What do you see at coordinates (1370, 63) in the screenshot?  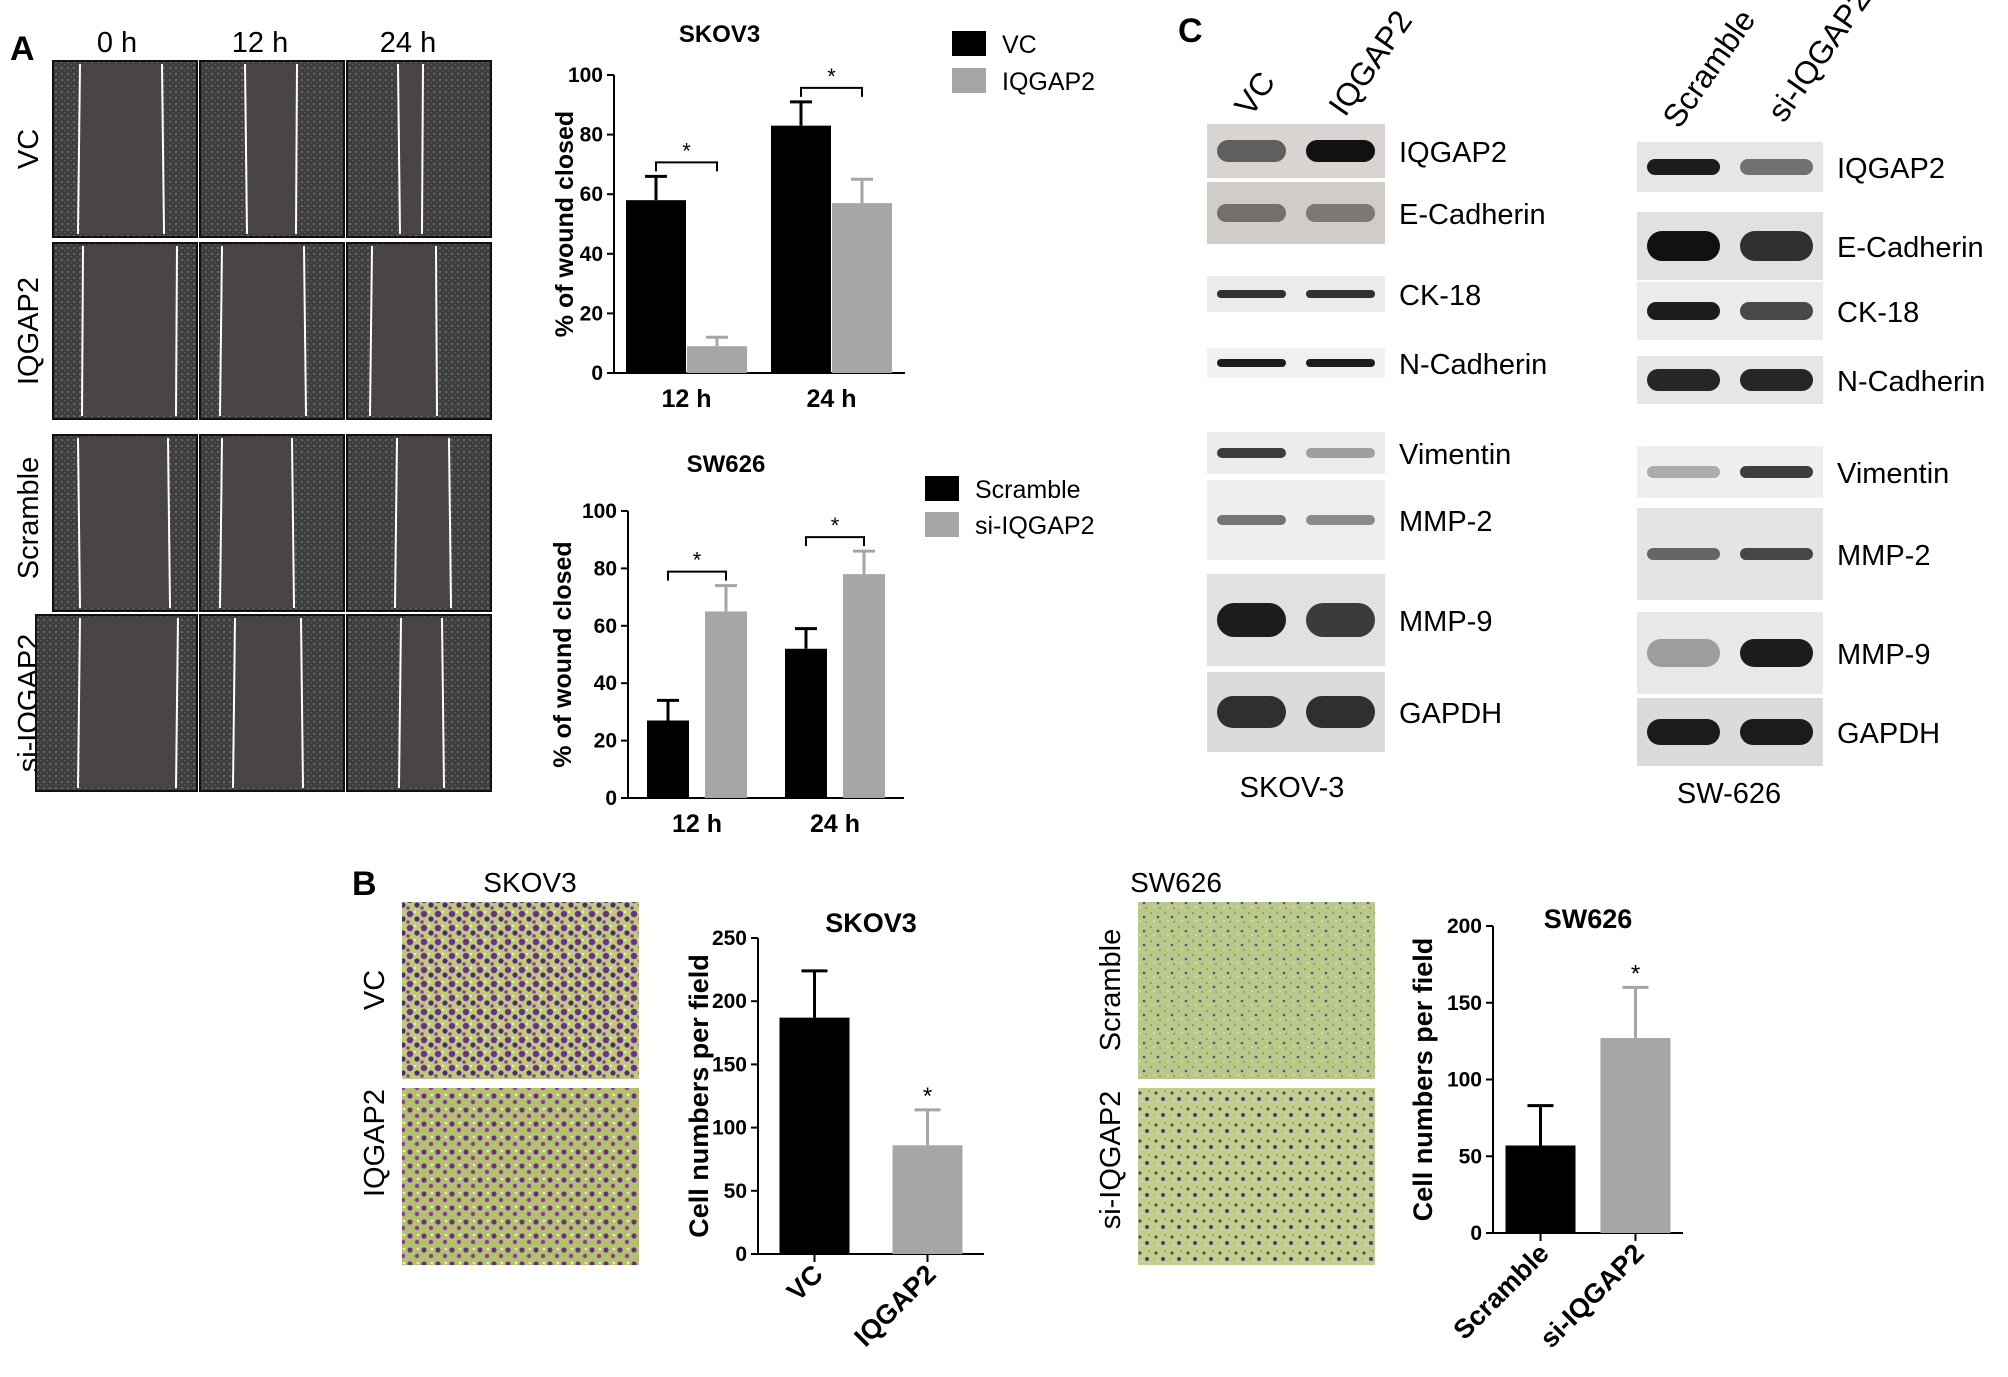 I see `lane-label-iqgap2: IQGAP2` at bounding box center [1370, 63].